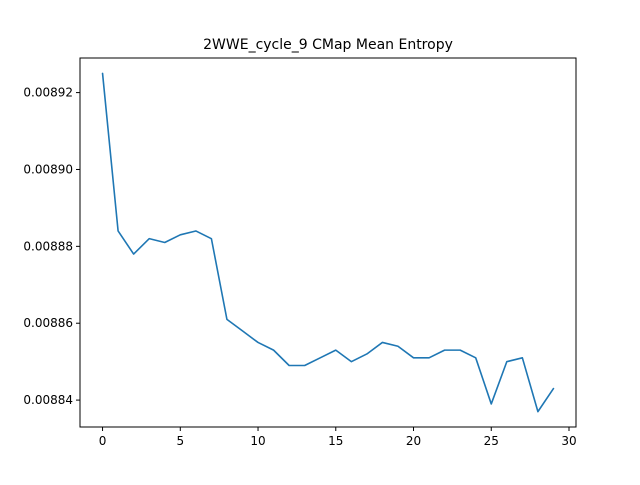 The image size is (640, 485). Describe the element at coordinates (48, 323) in the screenshot. I see `y-tick-label: 0.00886` at that location.